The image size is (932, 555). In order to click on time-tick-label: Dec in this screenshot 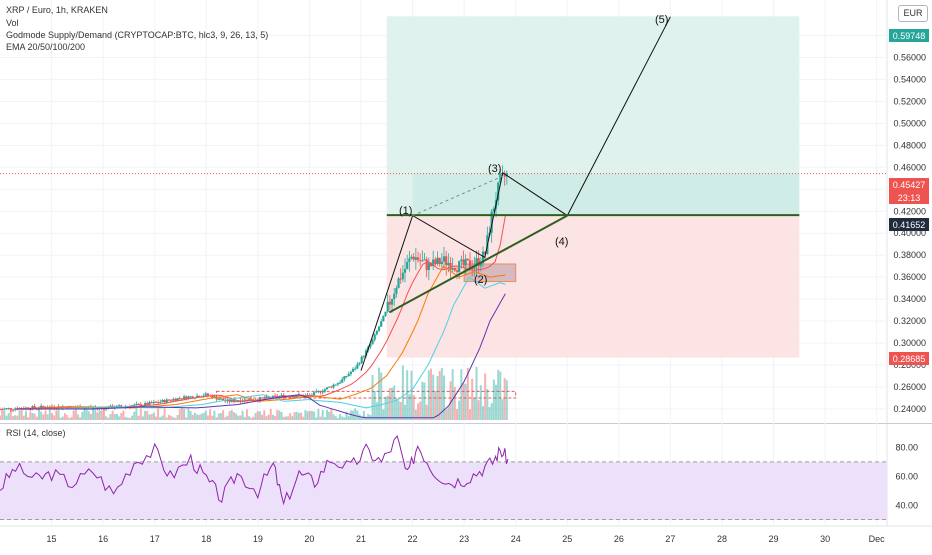, I will do `click(877, 539)`.